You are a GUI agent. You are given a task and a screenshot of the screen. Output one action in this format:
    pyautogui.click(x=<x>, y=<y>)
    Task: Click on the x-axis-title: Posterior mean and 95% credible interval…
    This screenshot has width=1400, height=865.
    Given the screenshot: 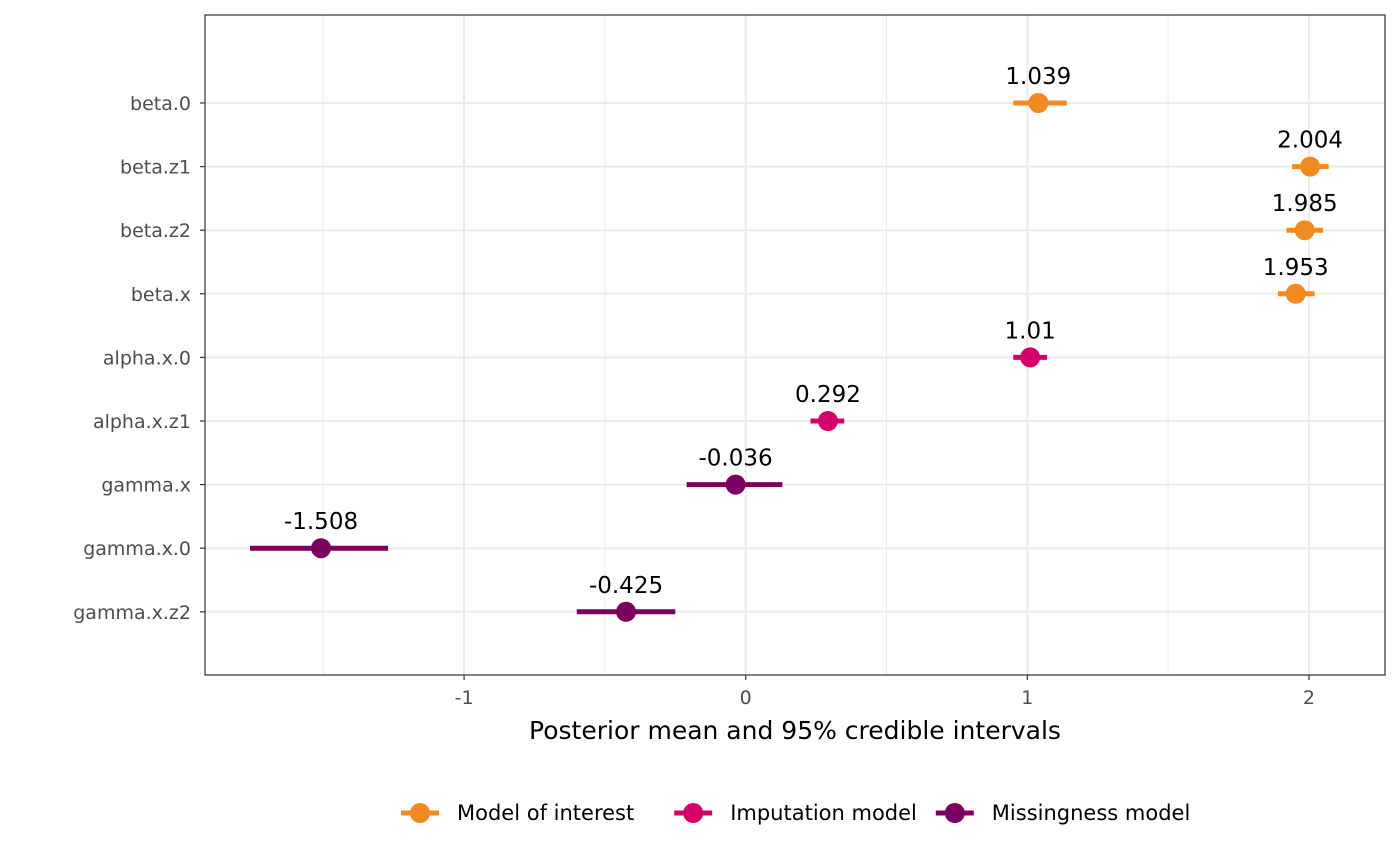 What is the action you would take?
    pyautogui.click(x=795, y=730)
    